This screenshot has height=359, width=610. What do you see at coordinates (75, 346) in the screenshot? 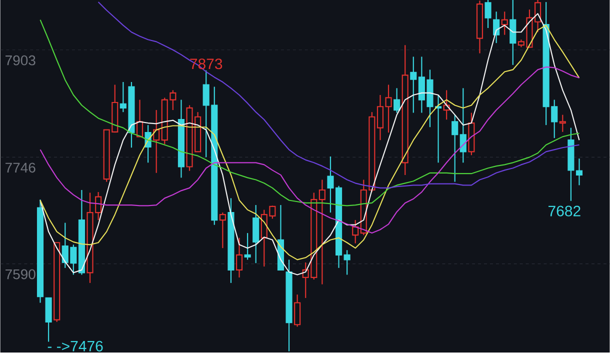
I see `annotation: - ->7476` at bounding box center [75, 346].